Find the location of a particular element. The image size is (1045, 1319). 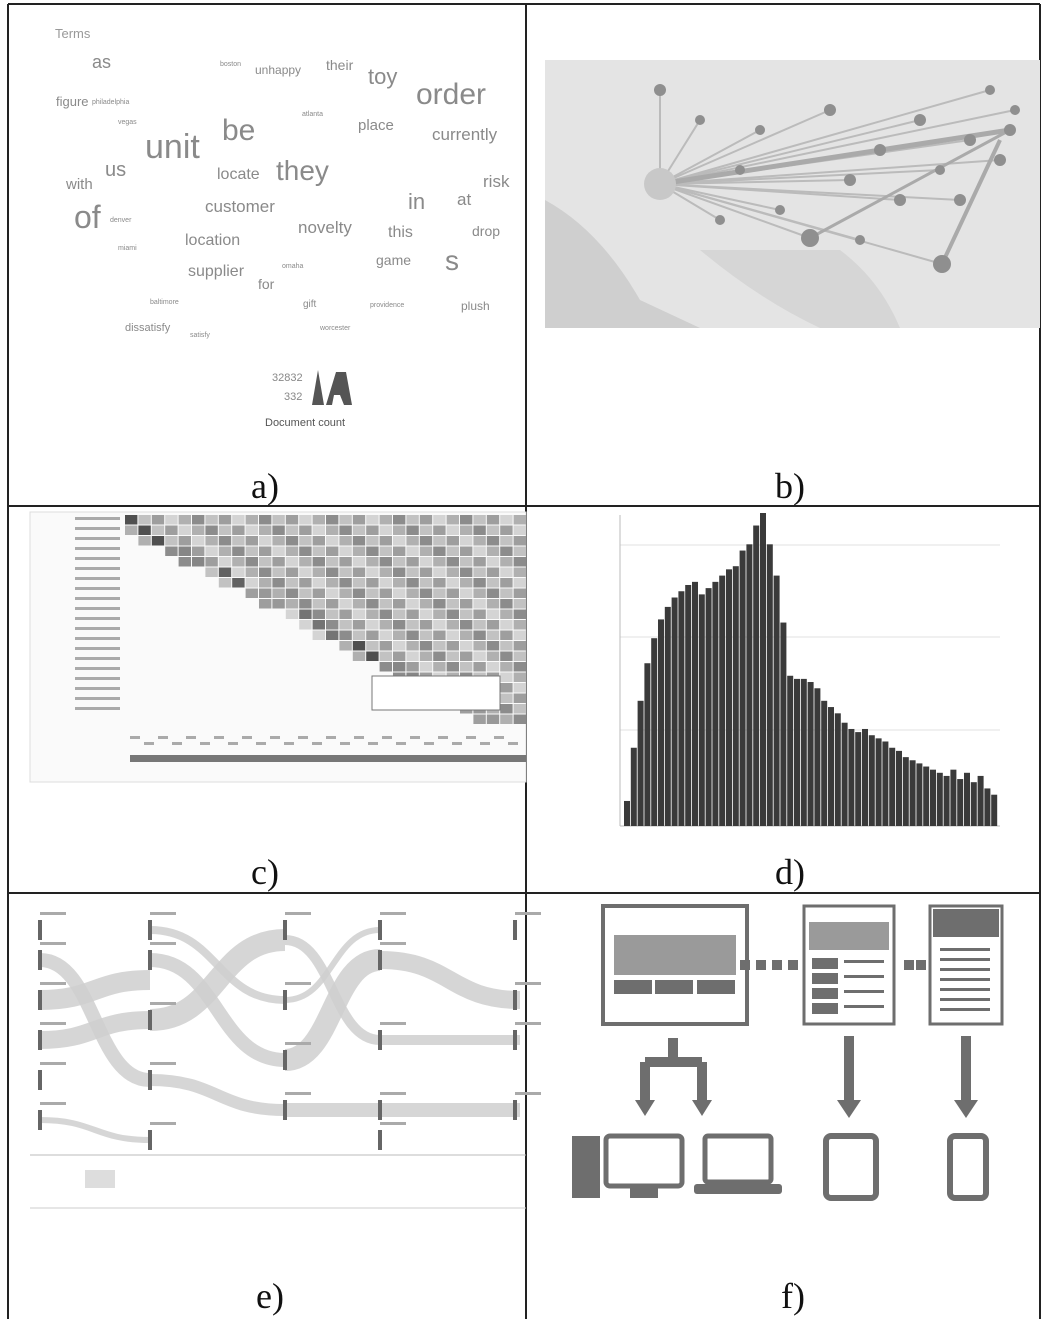

word: place is located at coordinates (376, 125).